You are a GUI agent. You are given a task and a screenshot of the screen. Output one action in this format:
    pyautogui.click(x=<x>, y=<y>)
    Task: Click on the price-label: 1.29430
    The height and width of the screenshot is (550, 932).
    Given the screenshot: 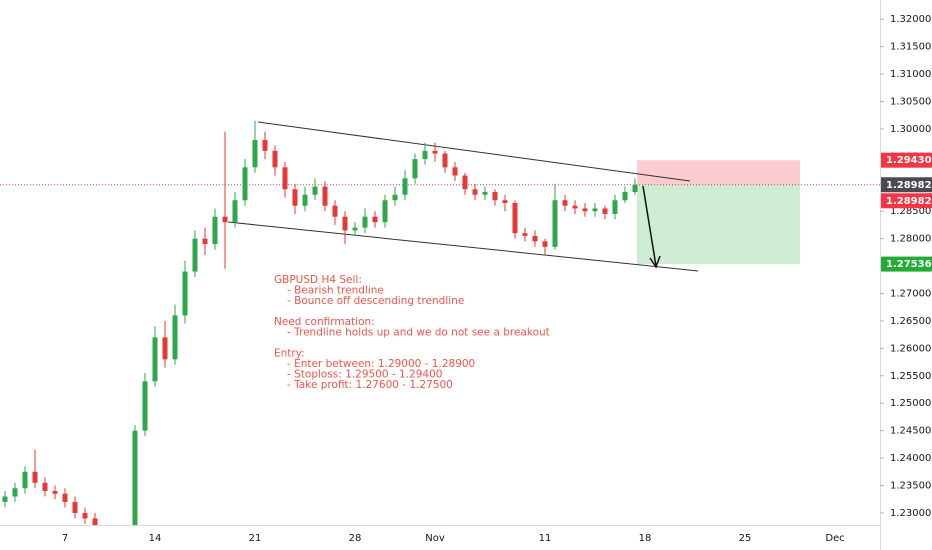 What is the action you would take?
    pyautogui.click(x=909, y=160)
    